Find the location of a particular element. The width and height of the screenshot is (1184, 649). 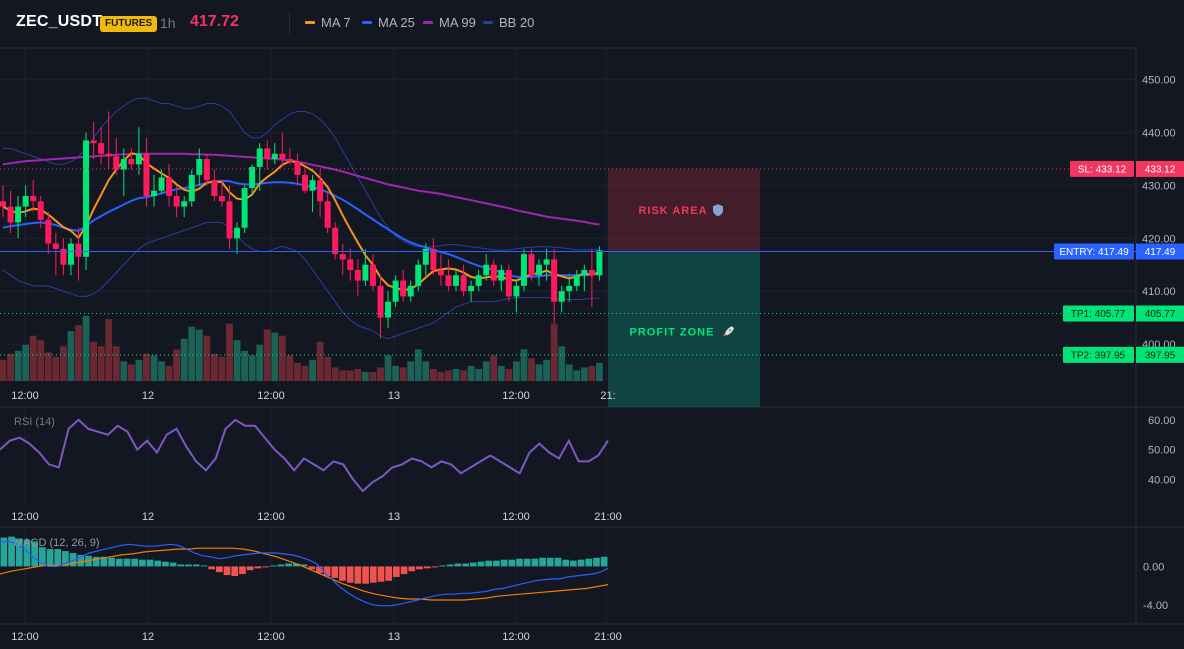

macd-pane: 0.00 -4.00 is located at coordinates (584, 574).